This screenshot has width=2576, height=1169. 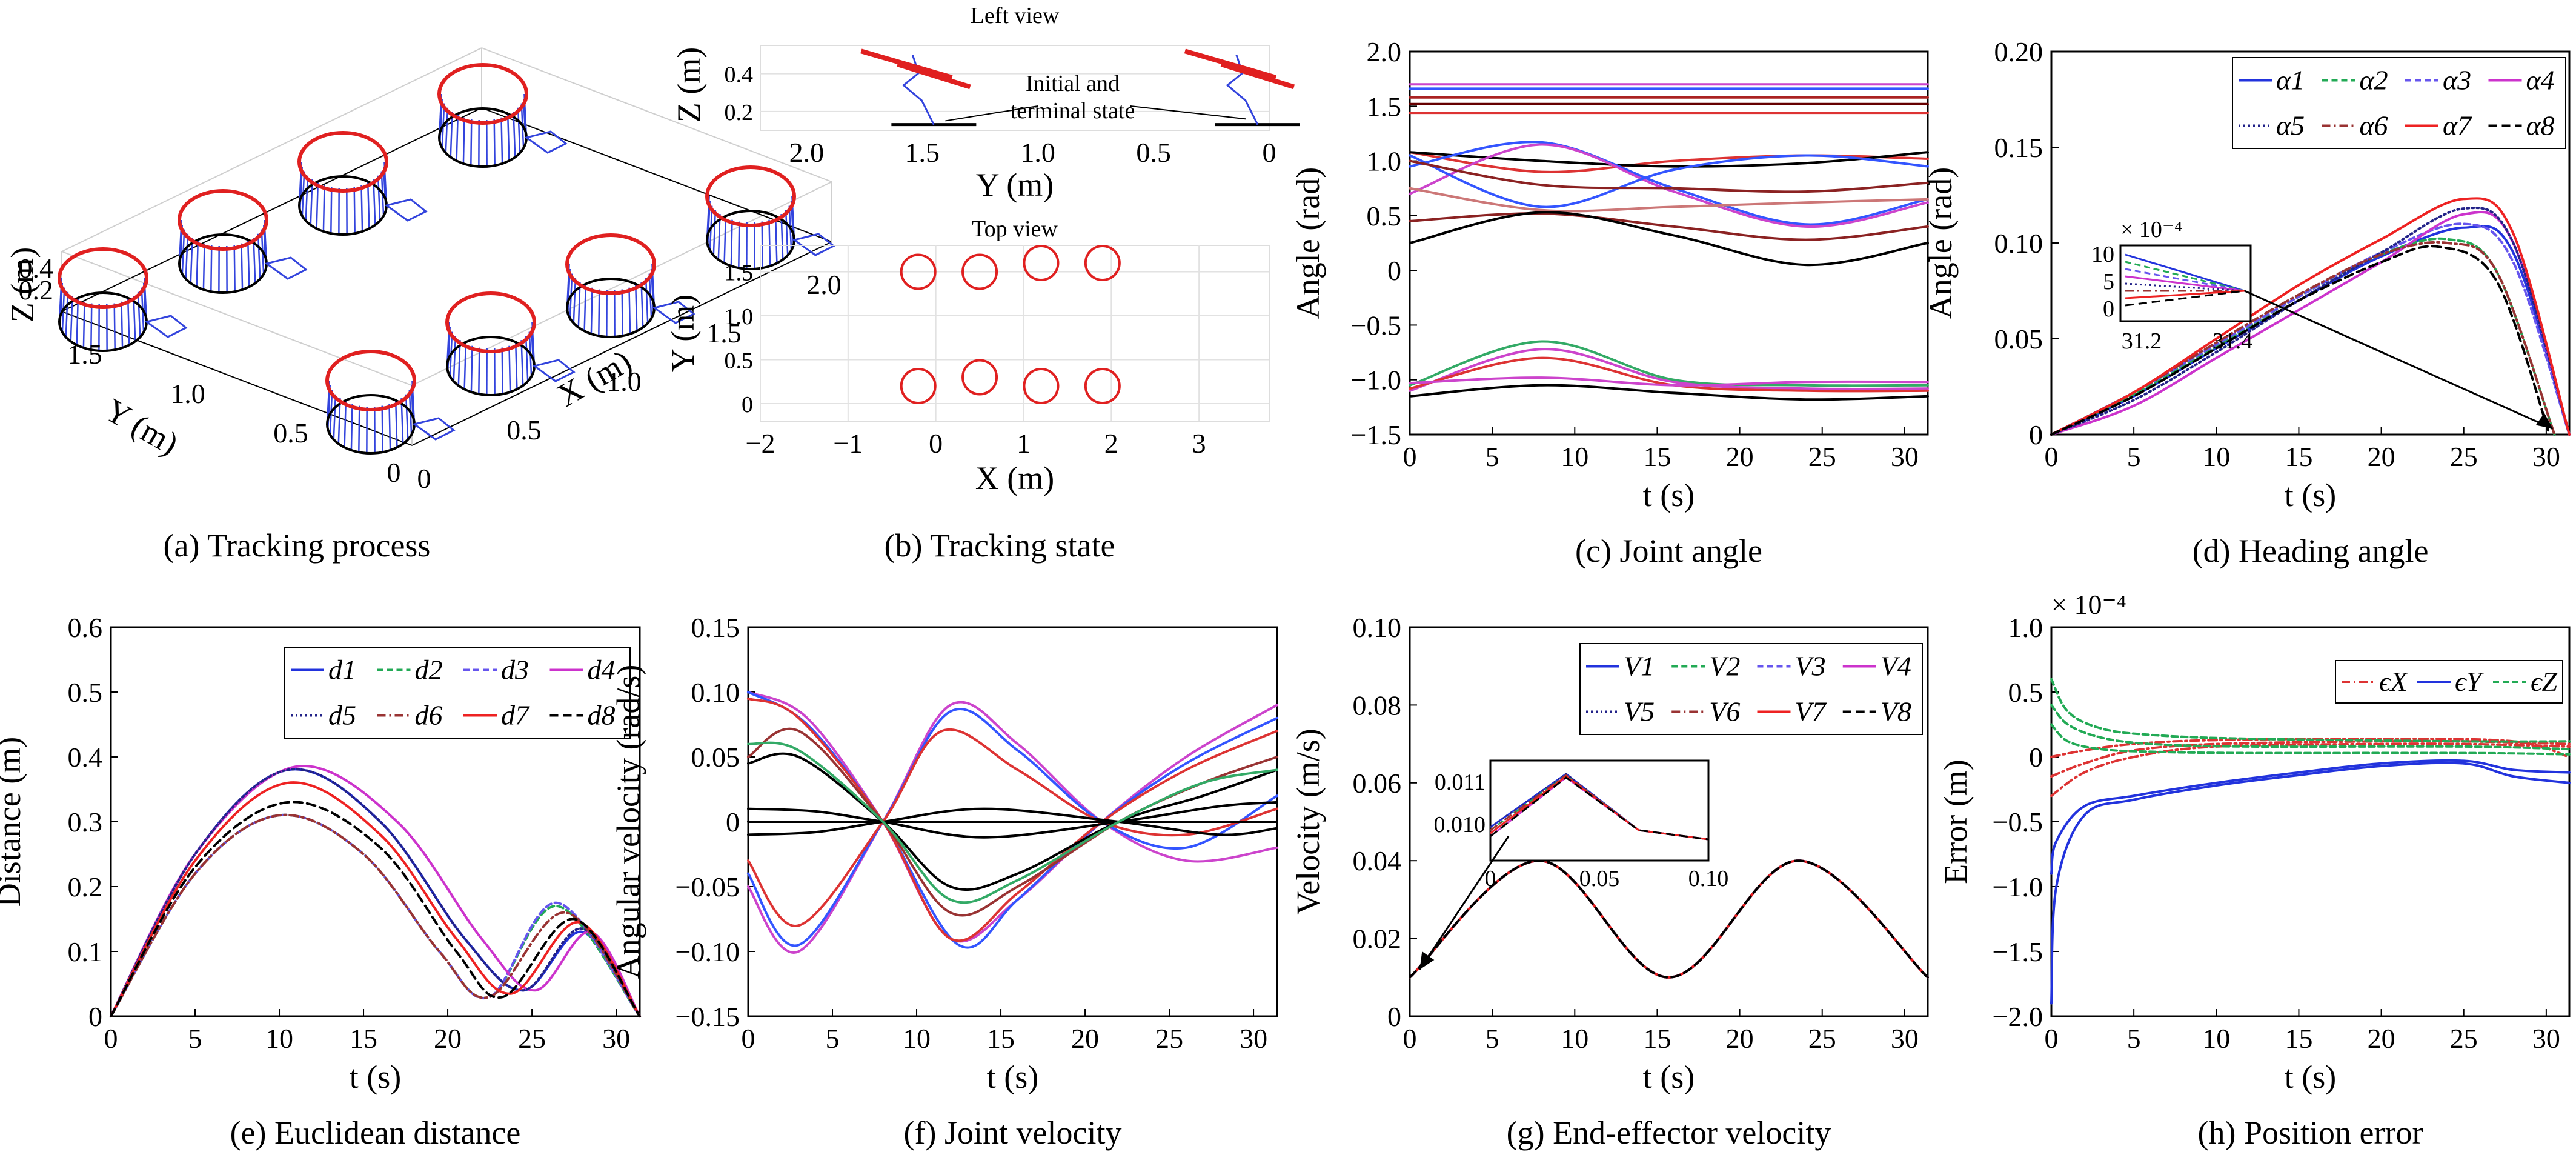 I want to click on y-tick-label: 0.5, so click(x=290, y=433).